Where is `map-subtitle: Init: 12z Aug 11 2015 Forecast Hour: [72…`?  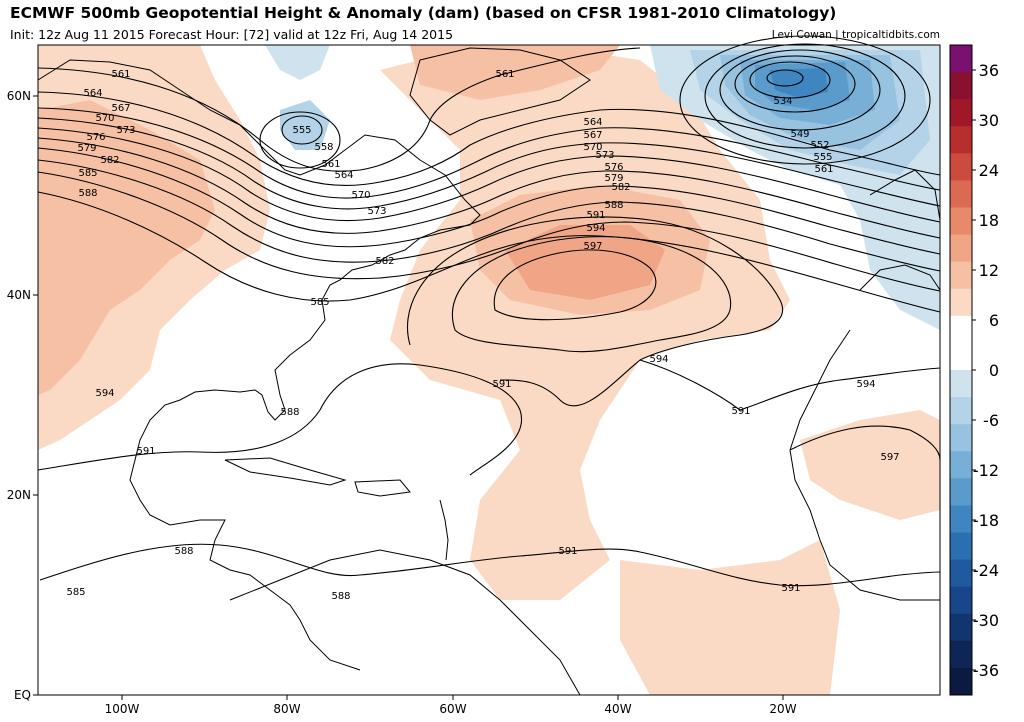 map-subtitle: Init: 12z Aug 11 2015 Forecast Hour: [72… is located at coordinates (232, 34).